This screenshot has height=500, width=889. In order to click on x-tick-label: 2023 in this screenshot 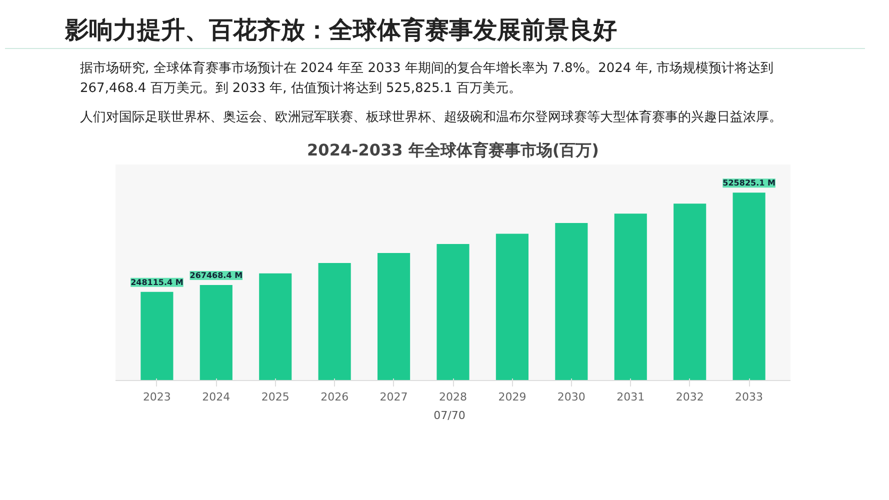, I will do `click(156, 396)`.